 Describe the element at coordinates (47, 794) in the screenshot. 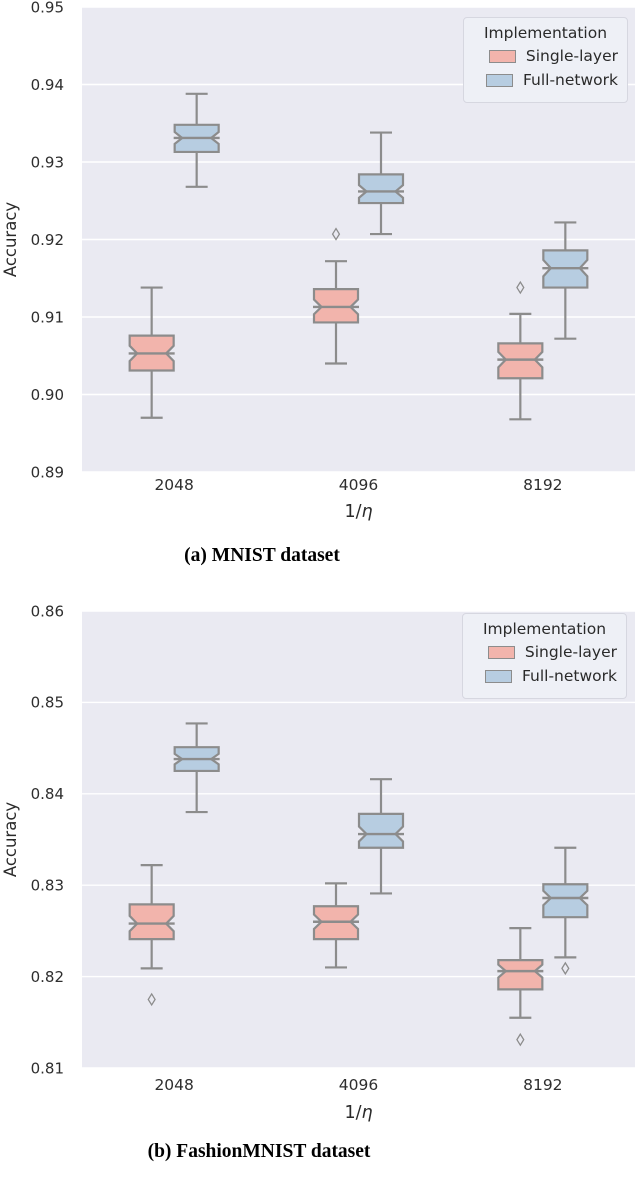

I see `y-tick-label: 0.84` at that location.